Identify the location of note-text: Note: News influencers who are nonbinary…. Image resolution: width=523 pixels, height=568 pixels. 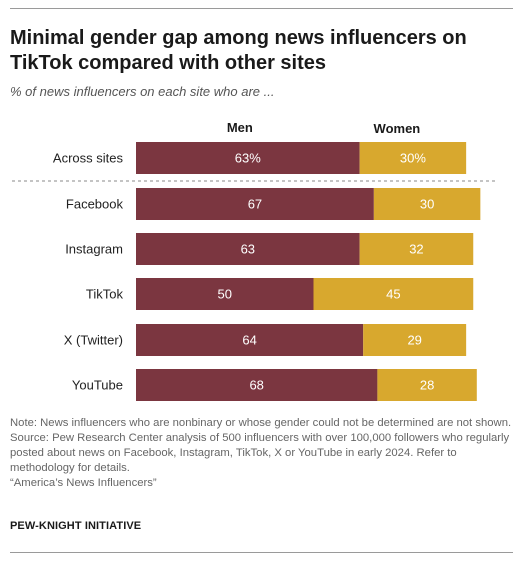
(261, 423).